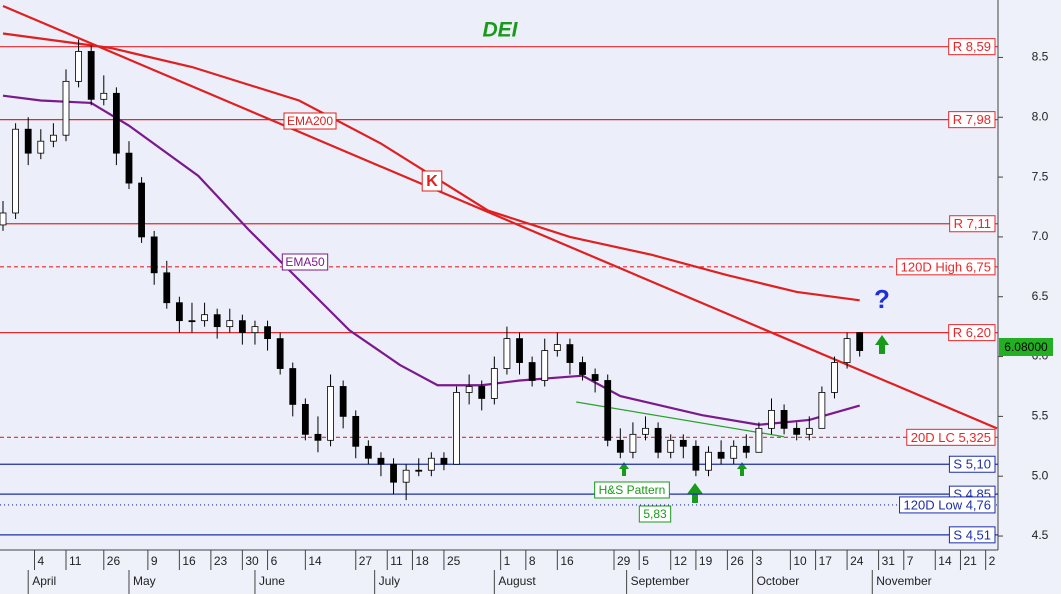 Image resolution: width=1061 pixels, height=594 pixels. I want to click on y-axis-area, so click(1029, 275).